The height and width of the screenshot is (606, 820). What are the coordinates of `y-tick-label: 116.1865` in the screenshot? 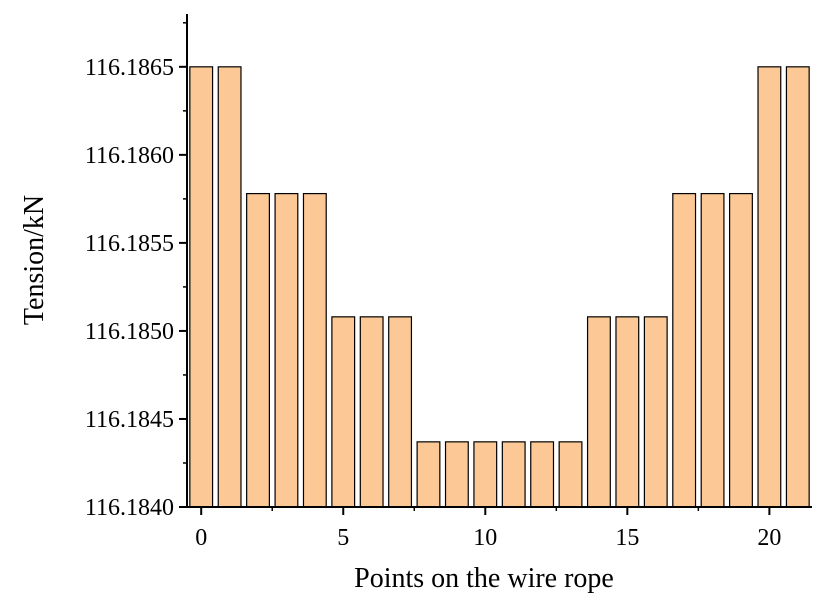 It's located at (129, 68).